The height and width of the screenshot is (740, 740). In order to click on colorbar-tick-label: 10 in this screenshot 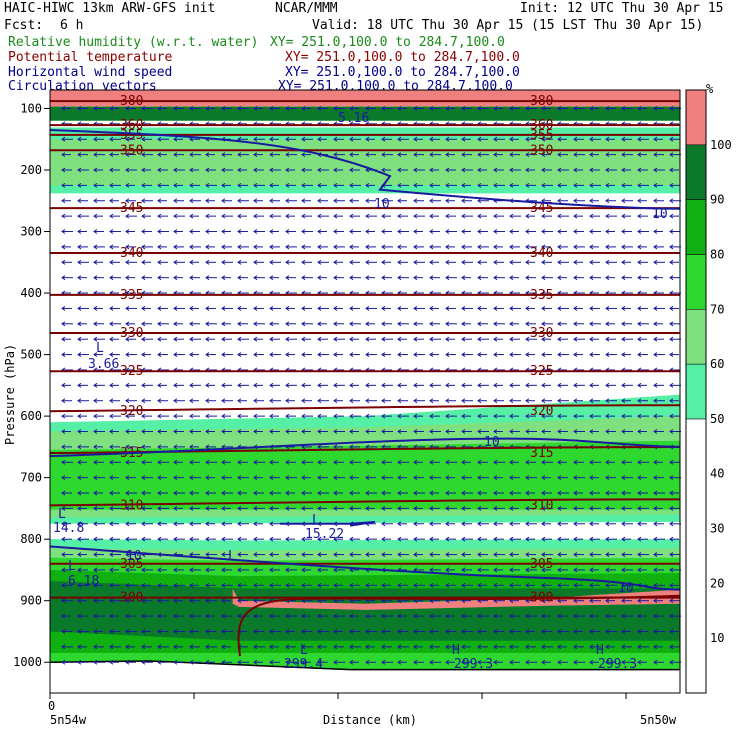, I will do `click(717, 638)`.